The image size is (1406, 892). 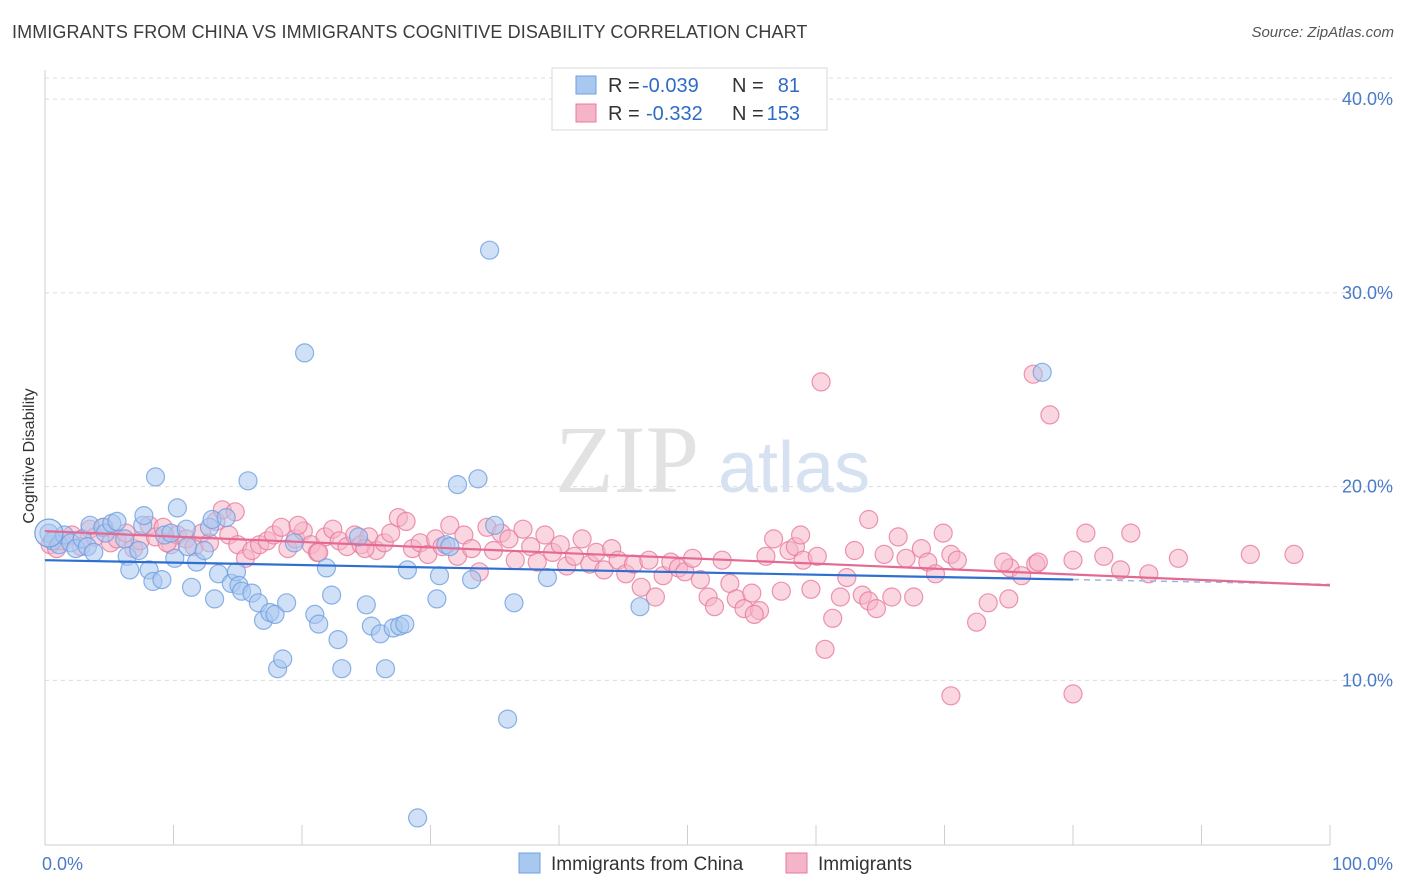 What do you see at coordinates (674, 114) in the screenshot?
I see `legend-r-value-immigrants: -0.332` at bounding box center [674, 114].